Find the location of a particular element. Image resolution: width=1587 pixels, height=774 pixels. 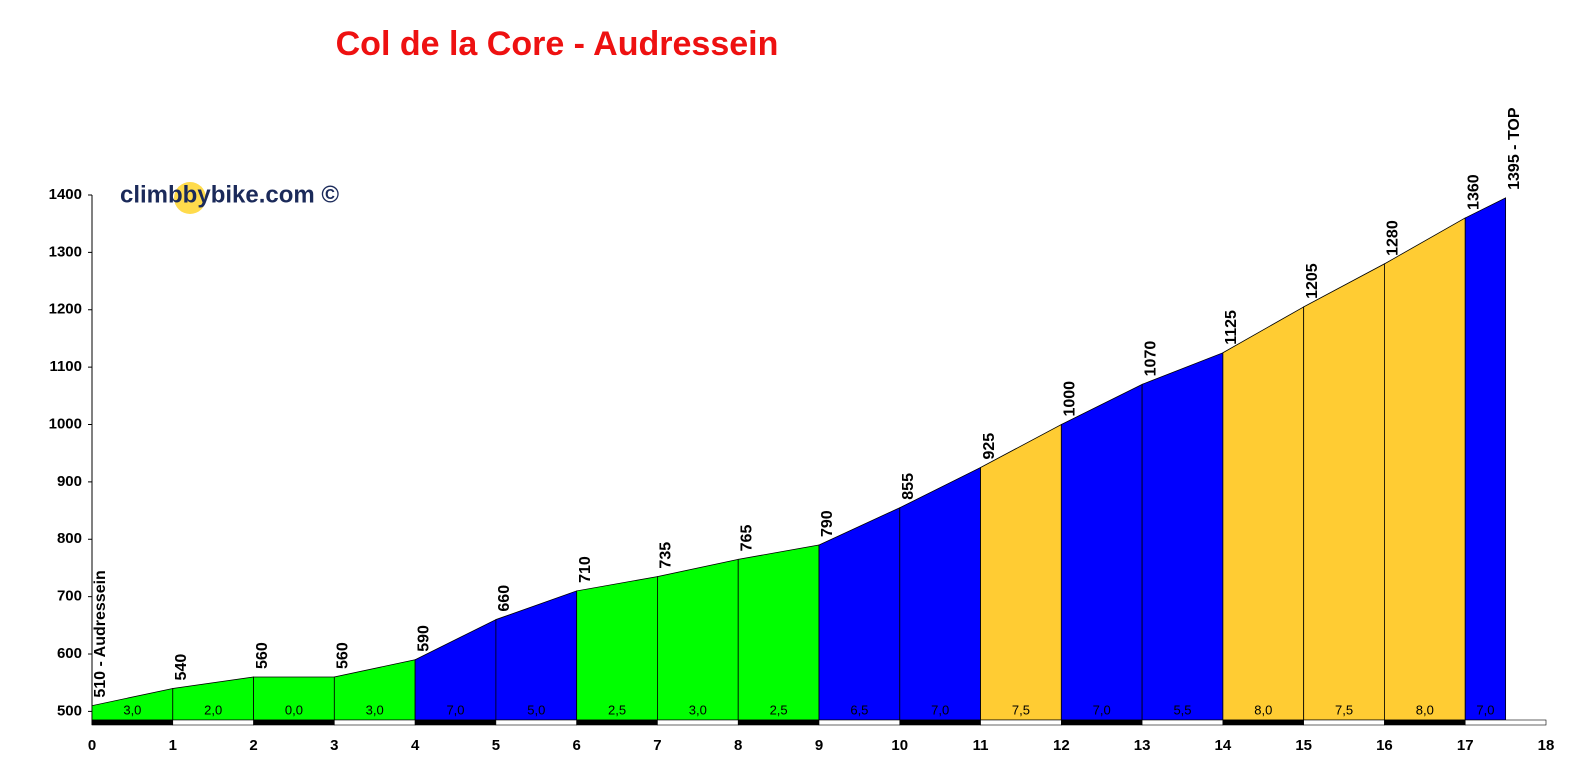

x-tick-label: 4 is located at coordinates (415, 745).